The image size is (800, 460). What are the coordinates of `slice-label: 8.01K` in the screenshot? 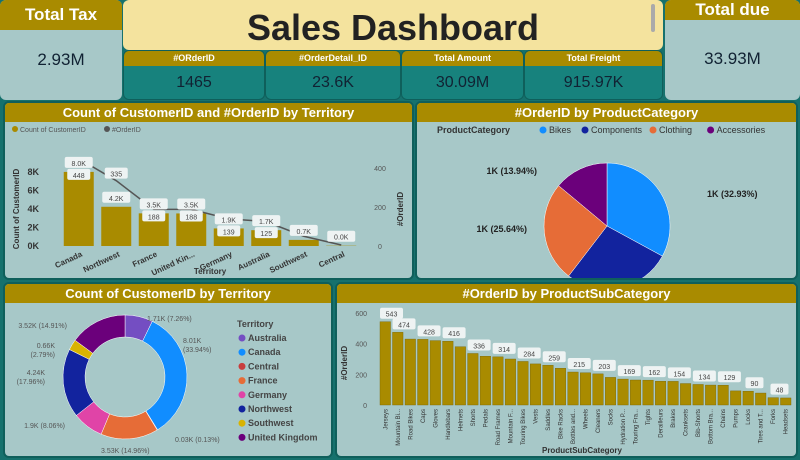 It's located at (192, 341).